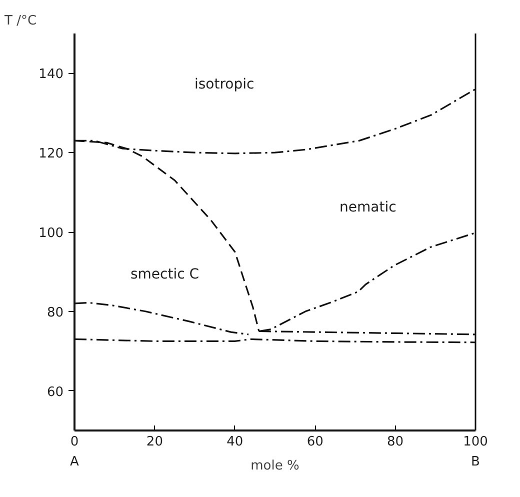 The image size is (520, 497). Describe the element at coordinates (224, 84) in the screenshot. I see `annotation: isotropic` at that location.